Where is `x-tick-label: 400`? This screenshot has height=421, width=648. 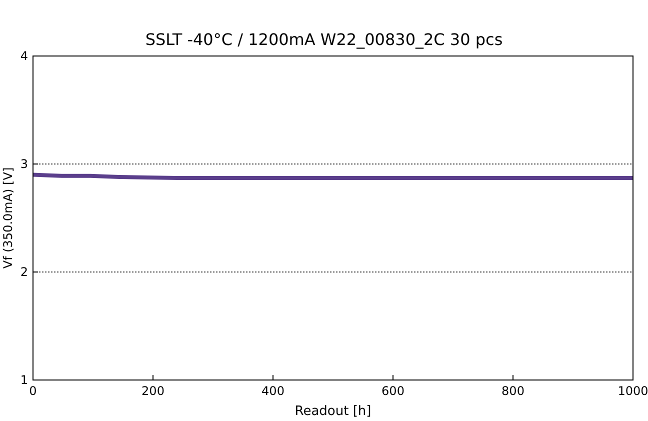 x-tick-label: 400 is located at coordinates (273, 391).